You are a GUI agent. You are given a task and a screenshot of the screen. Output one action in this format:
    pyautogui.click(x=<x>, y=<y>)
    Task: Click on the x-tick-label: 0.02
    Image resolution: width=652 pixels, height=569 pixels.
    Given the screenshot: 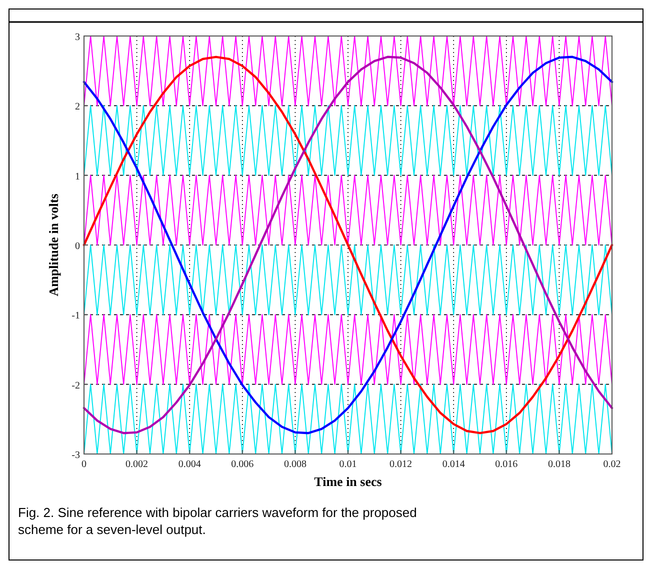 What is the action you would take?
    pyautogui.click(x=612, y=464)
    